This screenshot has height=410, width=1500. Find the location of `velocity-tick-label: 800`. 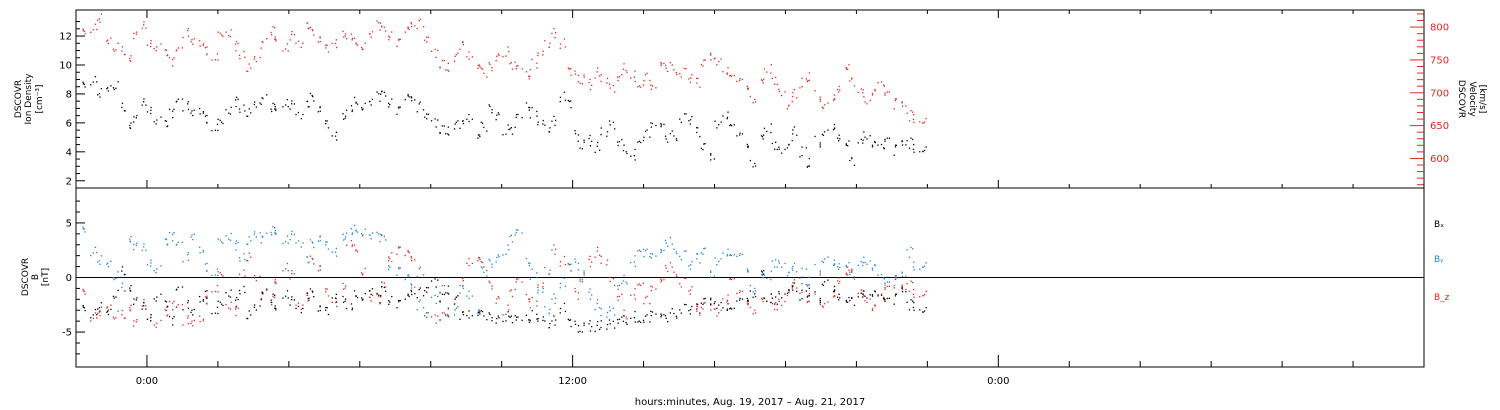

velocity-tick-label: 800 is located at coordinates (1439, 28).